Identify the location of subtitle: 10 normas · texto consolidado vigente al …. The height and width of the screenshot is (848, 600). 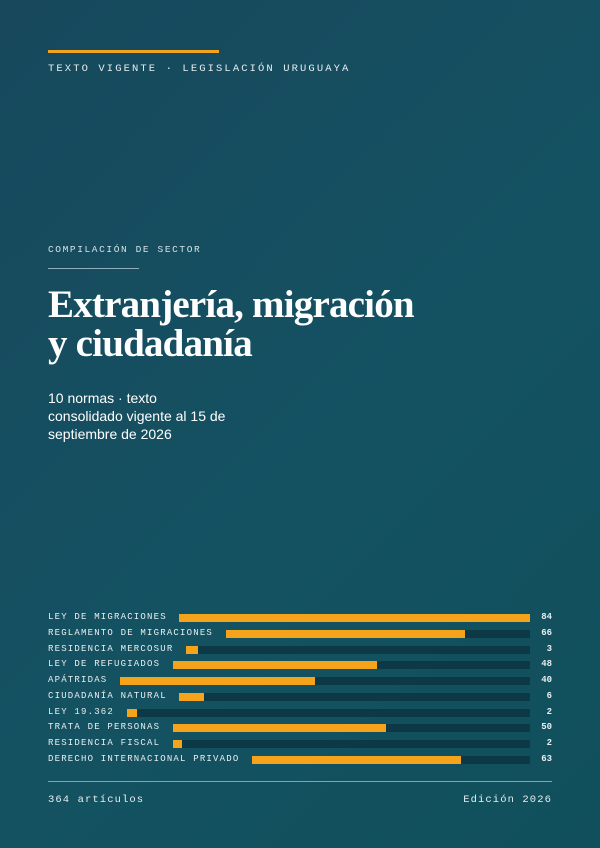
(148, 416).